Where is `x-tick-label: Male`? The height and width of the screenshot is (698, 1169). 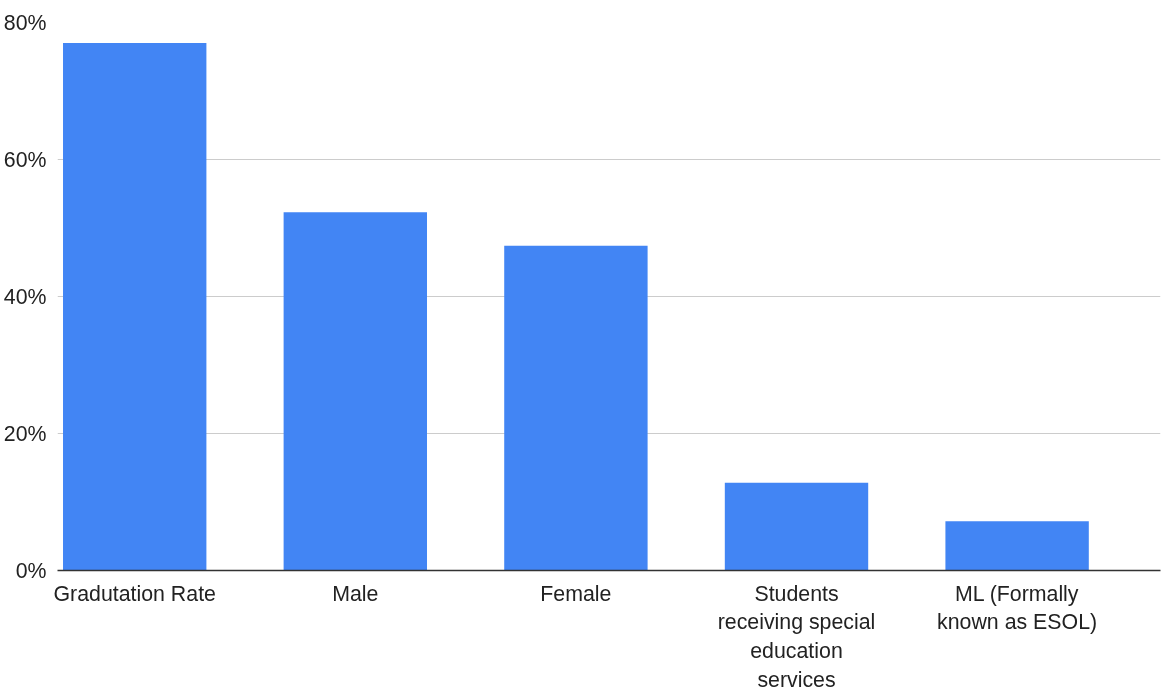 x-tick-label: Male is located at coordinates (355, 593).